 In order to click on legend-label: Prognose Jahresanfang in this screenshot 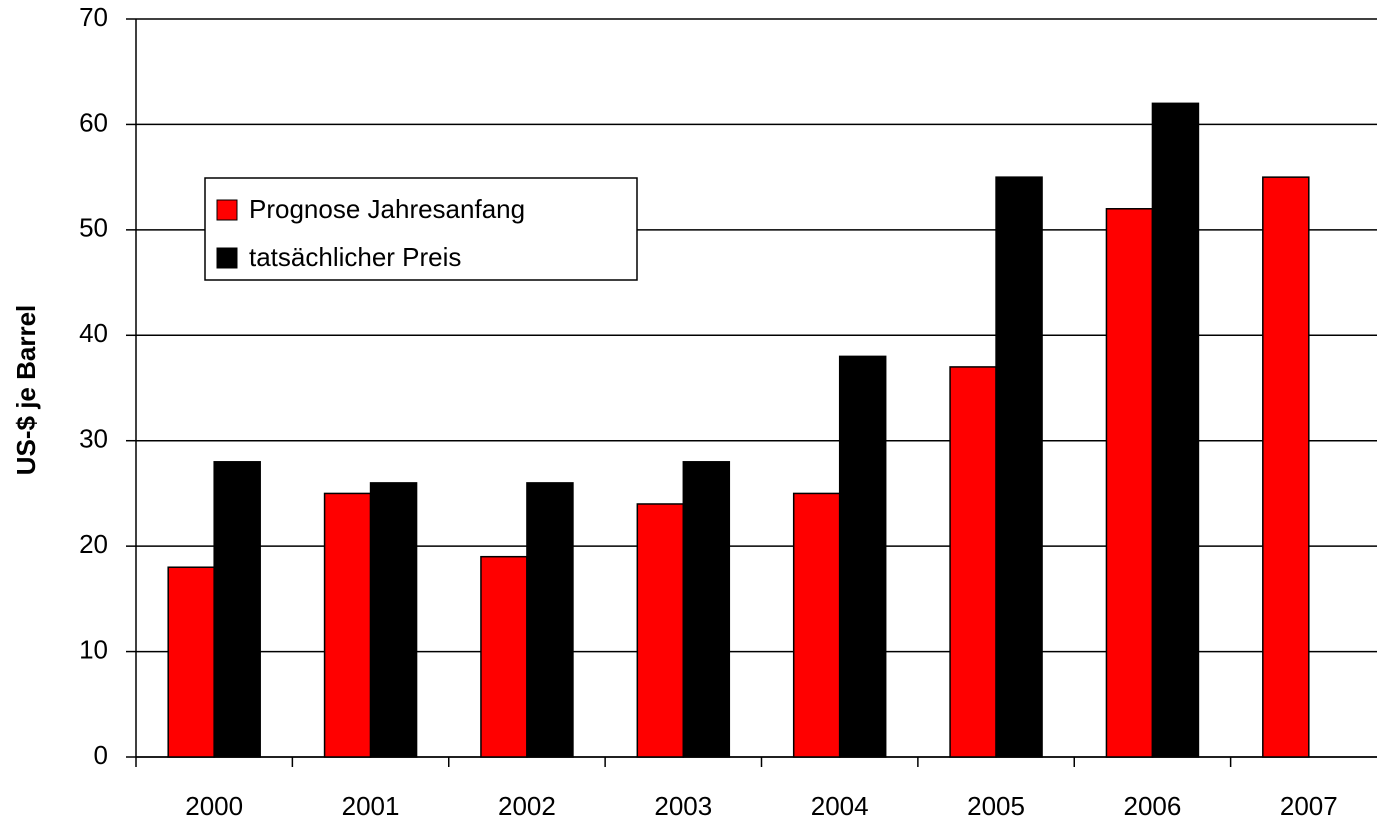, I will do `click(387, 209)`.